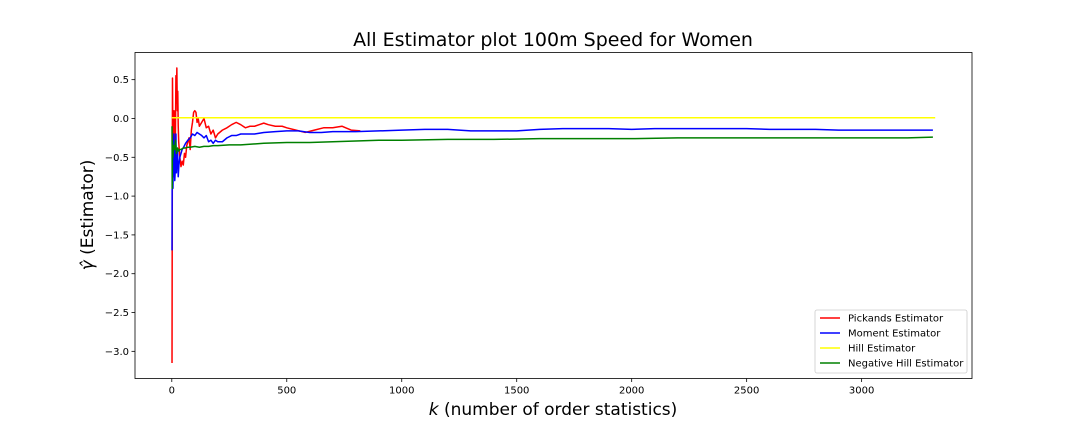 Image resolution: width=1080 pixels, height=432 pixels. I want to click on y-tick-label: −2.0, so click(117, 274).